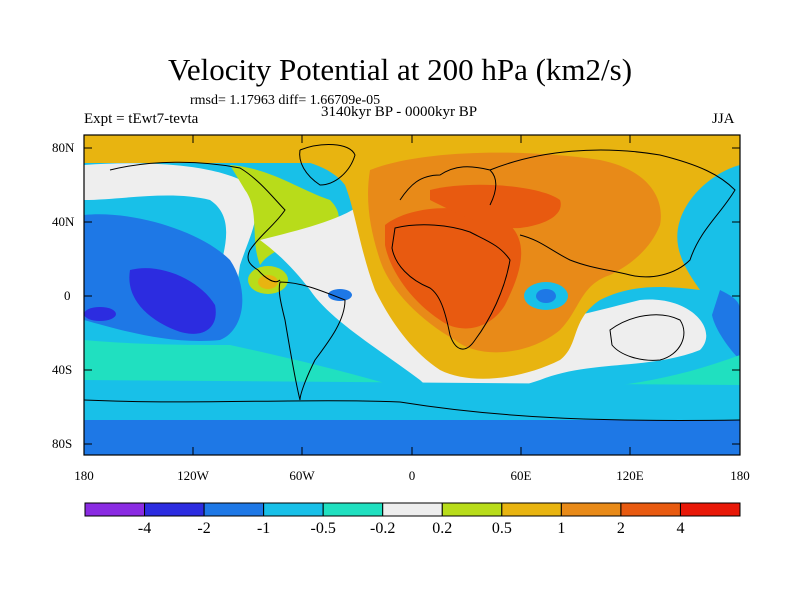  I want to click on field-pos-2b, so click(495, 206).